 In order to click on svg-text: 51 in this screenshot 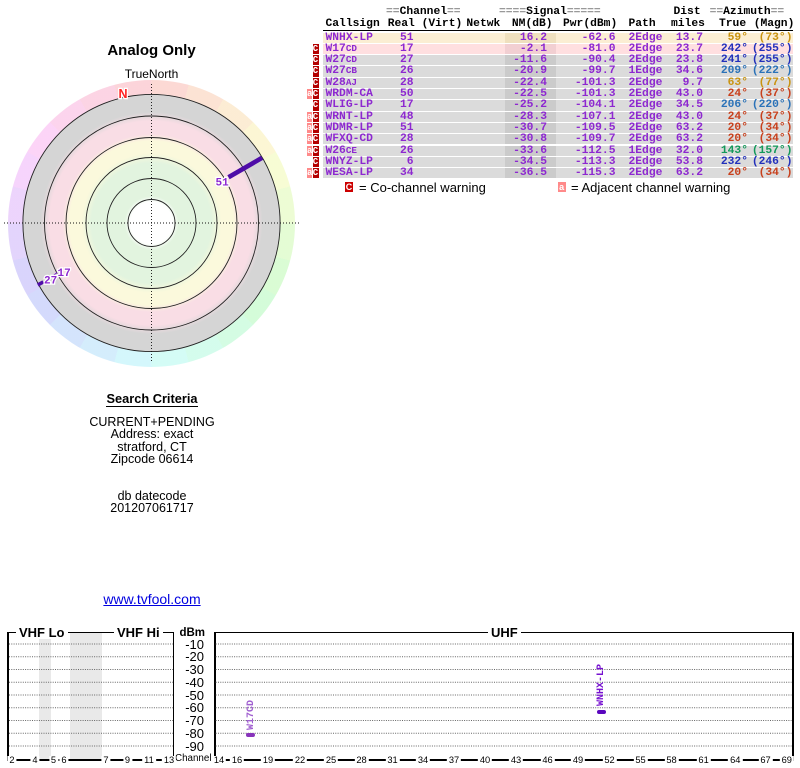, I will do `click(223, 184)`.